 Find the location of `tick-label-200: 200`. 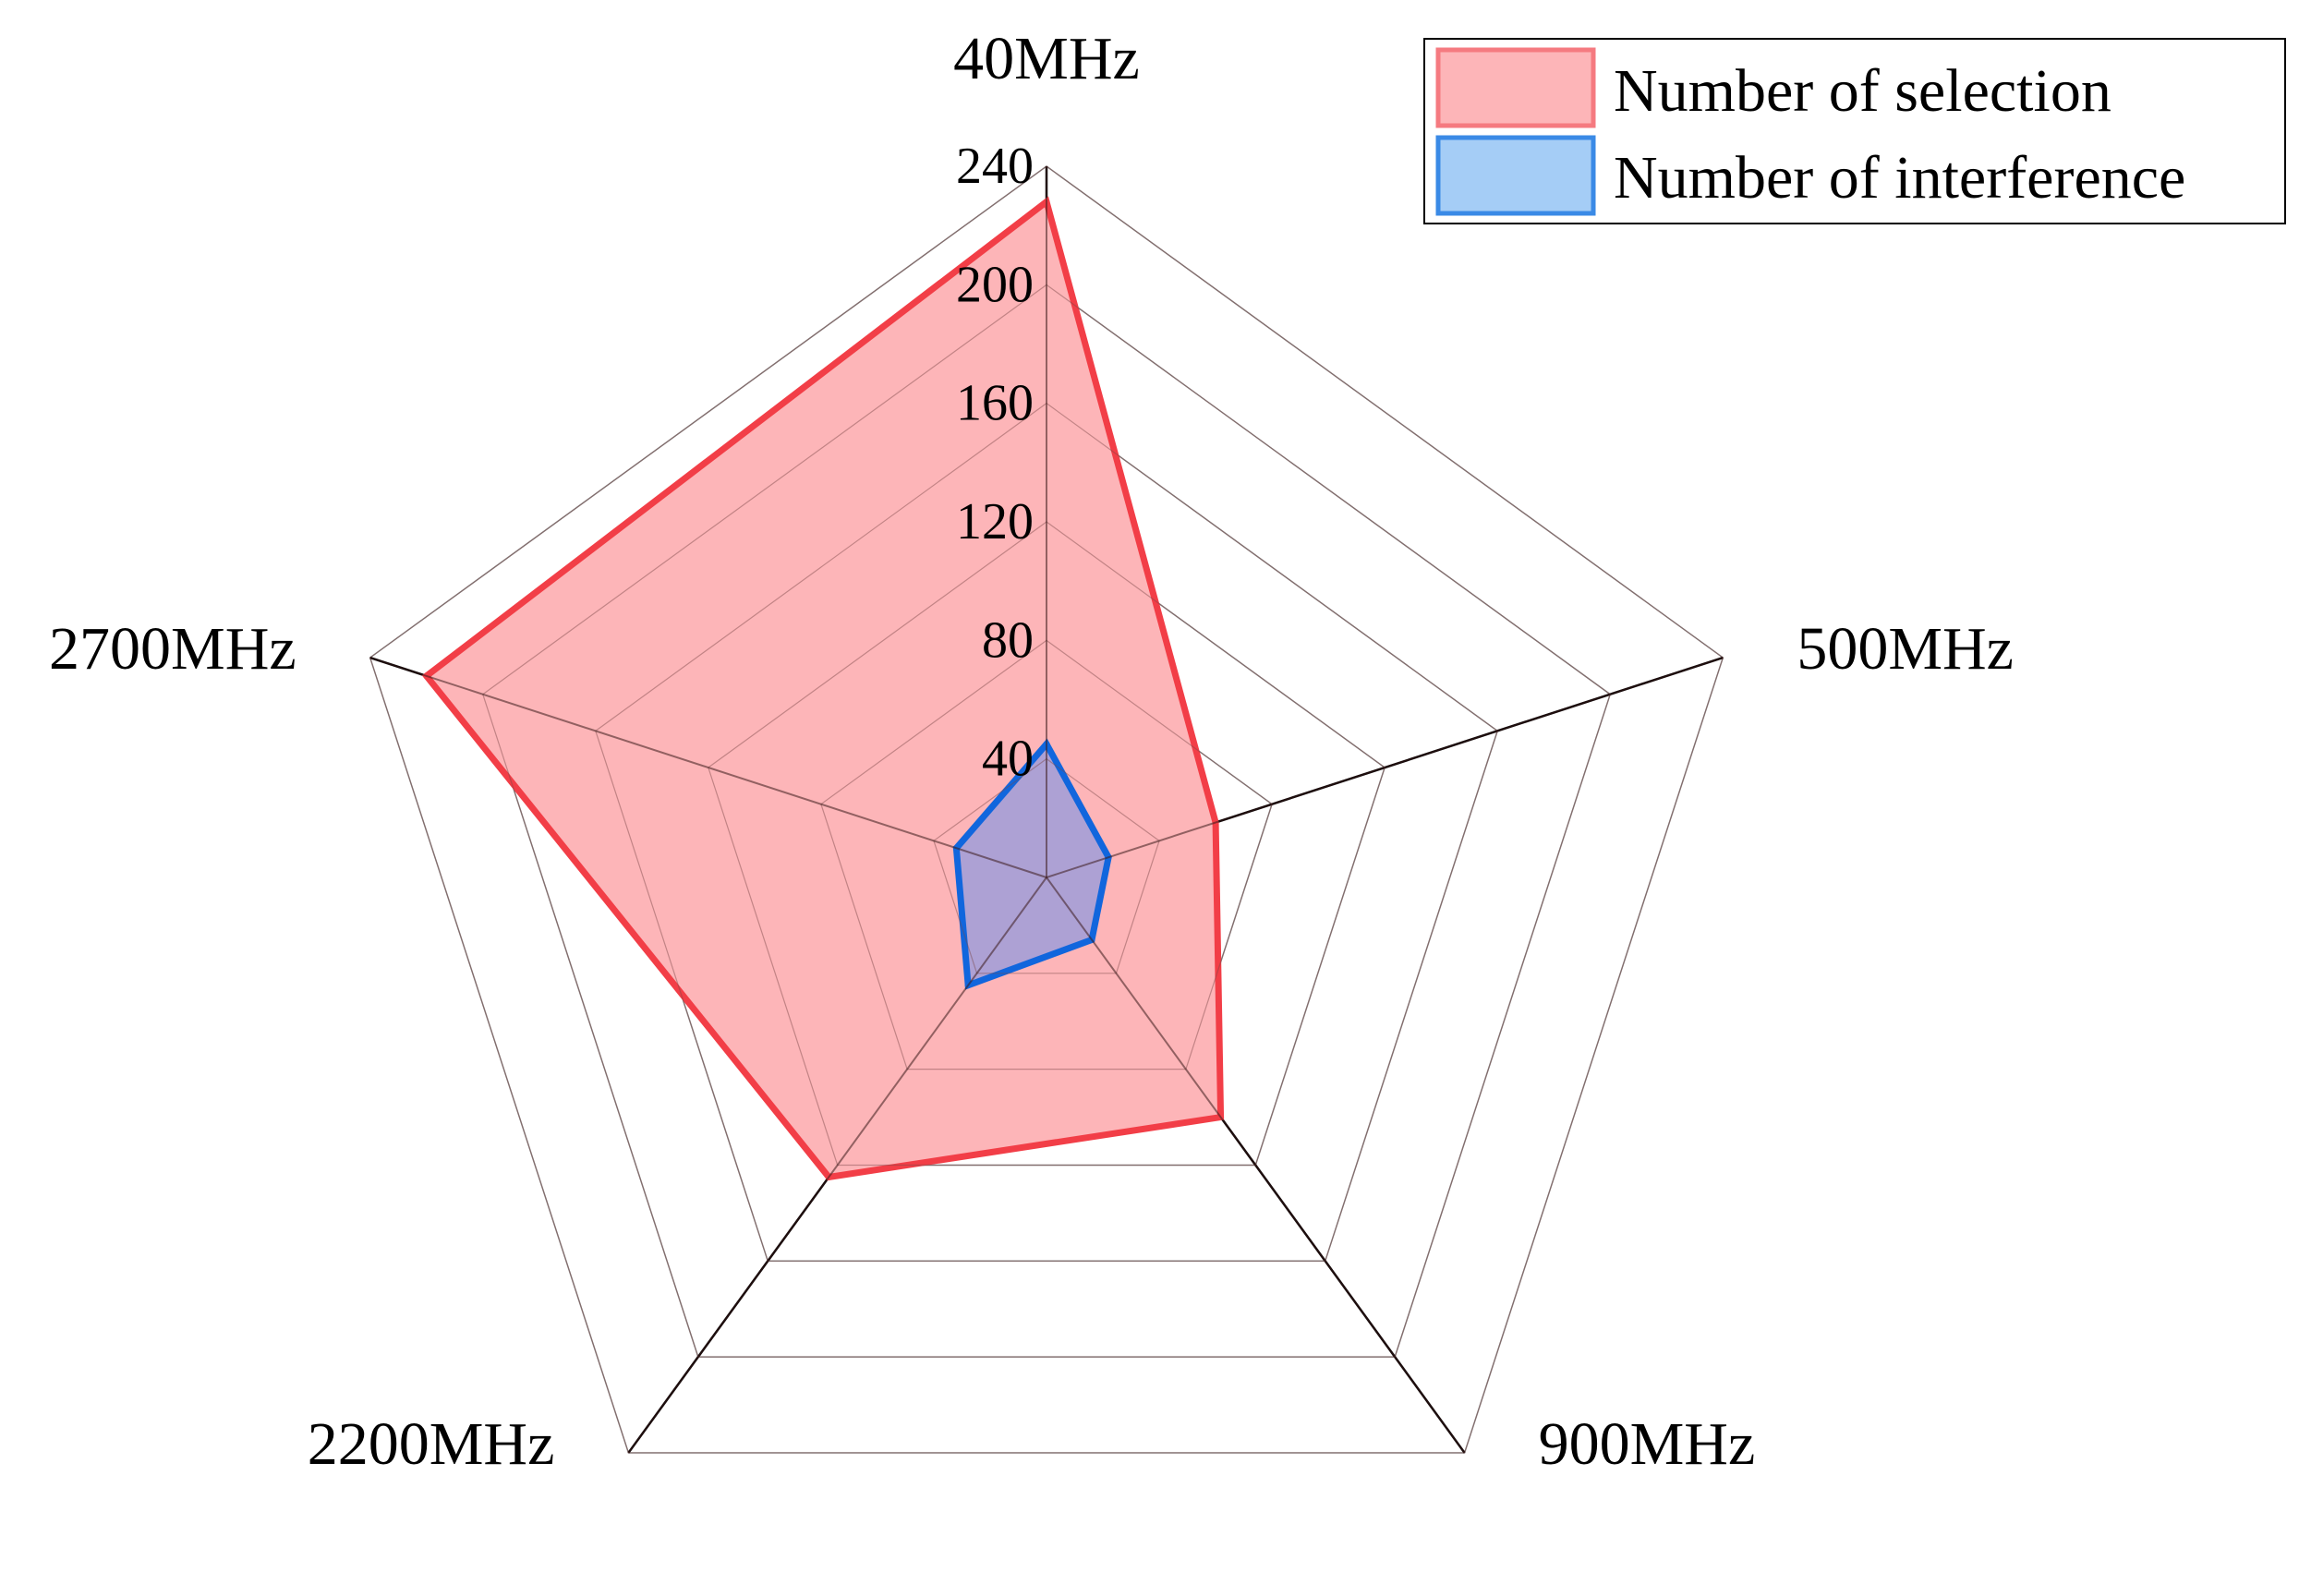

tick-label-200: 200 is located at coordinates (995, 284).